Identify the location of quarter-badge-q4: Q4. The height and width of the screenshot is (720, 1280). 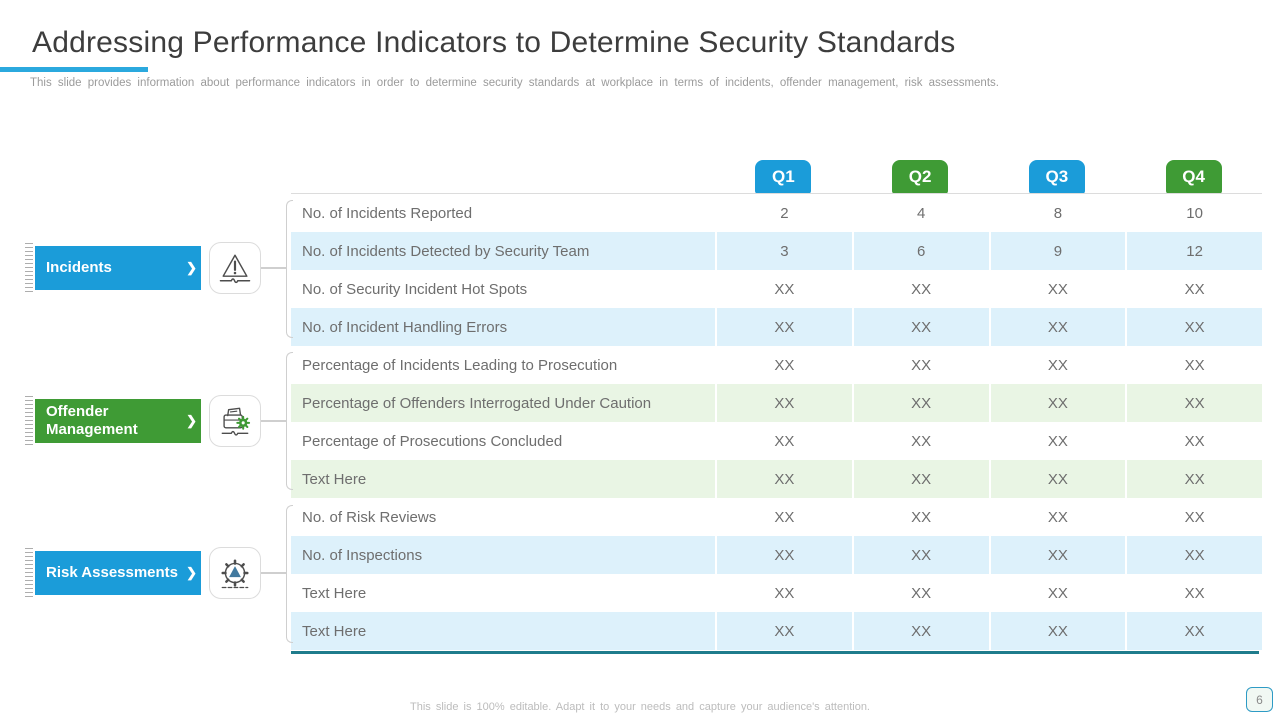
(1193, 177).